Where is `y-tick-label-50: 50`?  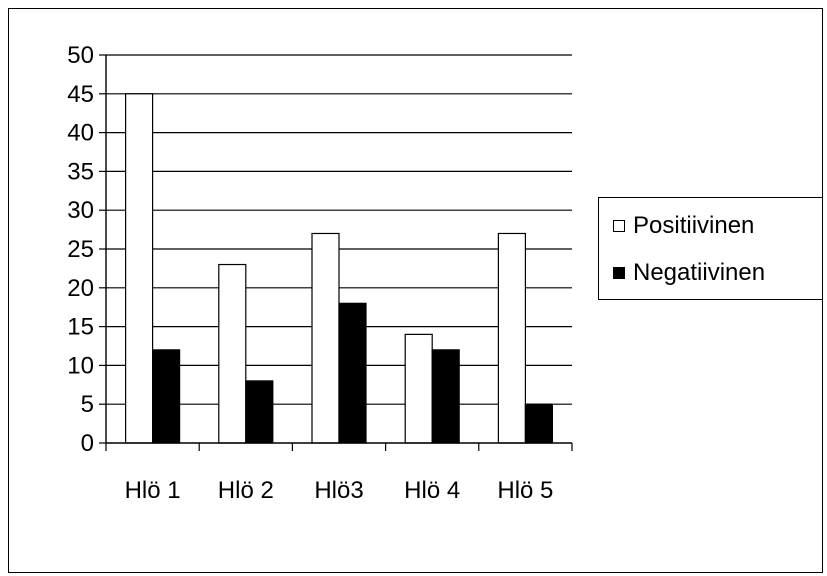 y-tick-label-50: 50 is located at coordinates (80, 55).